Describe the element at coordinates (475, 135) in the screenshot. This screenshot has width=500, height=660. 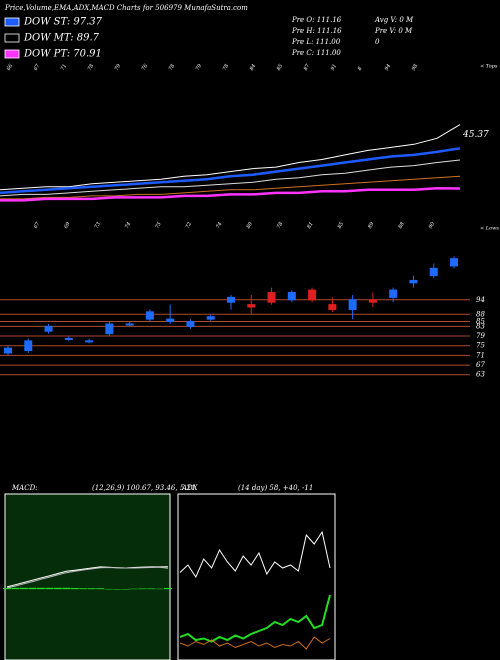
I see `end-label: 45.37` at that location.